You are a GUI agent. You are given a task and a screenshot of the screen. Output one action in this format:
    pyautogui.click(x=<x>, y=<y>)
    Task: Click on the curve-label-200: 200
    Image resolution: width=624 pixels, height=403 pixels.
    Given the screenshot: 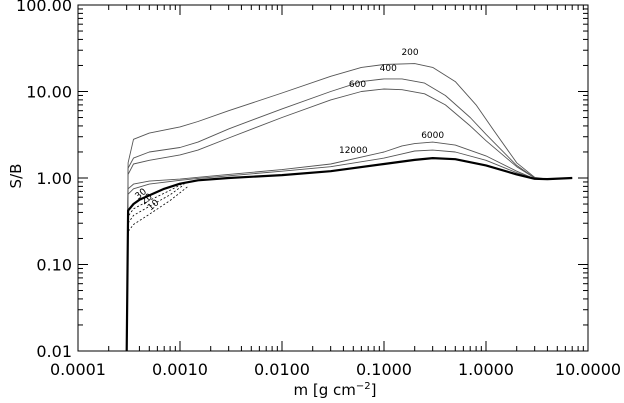 What is the action you would take?
    pyautogui.click(x=409, y=53)
    